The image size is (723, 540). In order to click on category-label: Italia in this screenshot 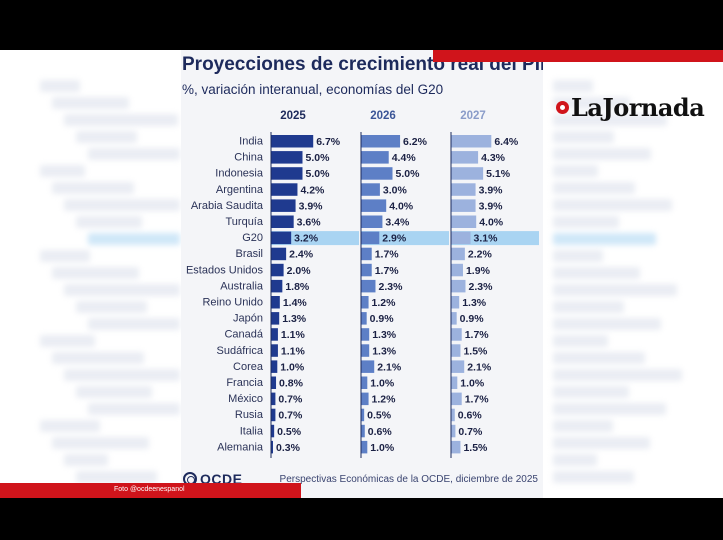, I will do `click(252, 431)`.